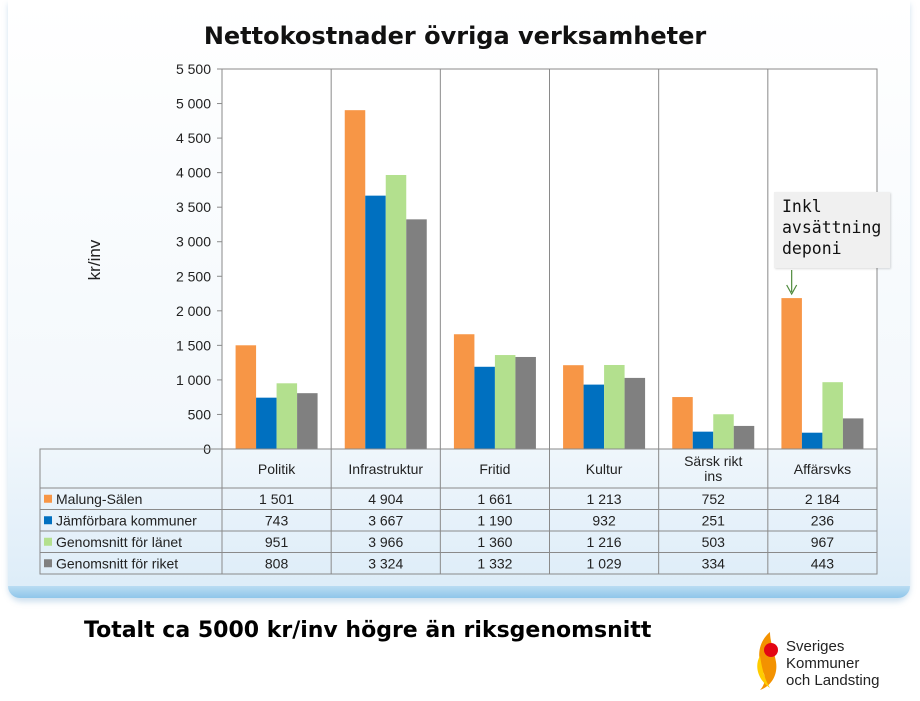 The height and width of the screenshot is (701, 920). Describe the element at coordinates (277, 520) in the screenshot. I see `data-label: 743` at that location.